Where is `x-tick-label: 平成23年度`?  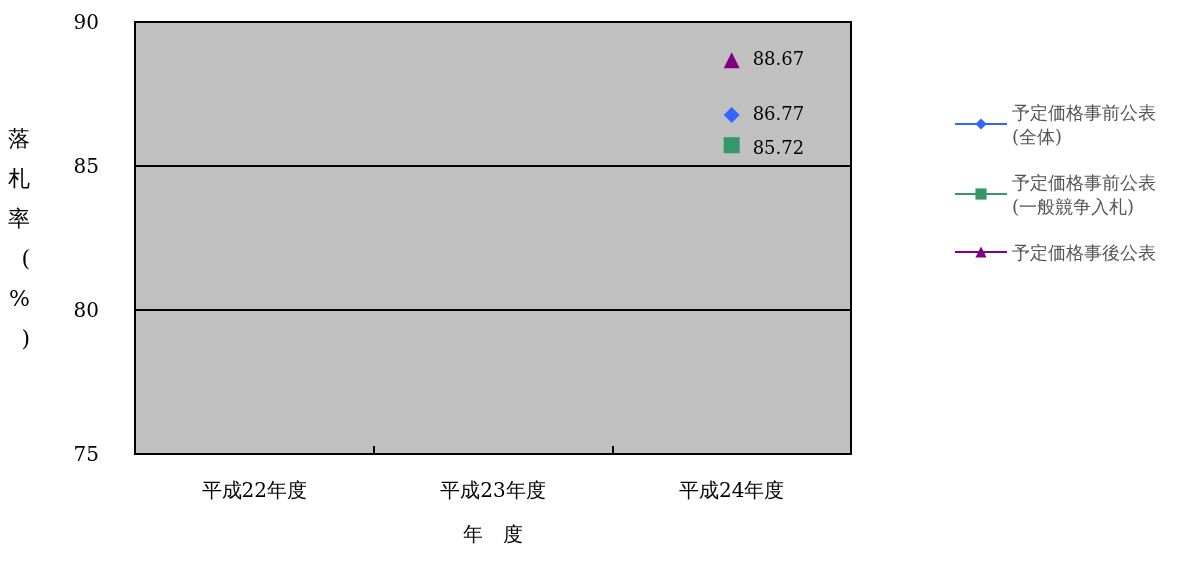
x-tick-label: 平成23年度 is located at coordinates (493, 490).